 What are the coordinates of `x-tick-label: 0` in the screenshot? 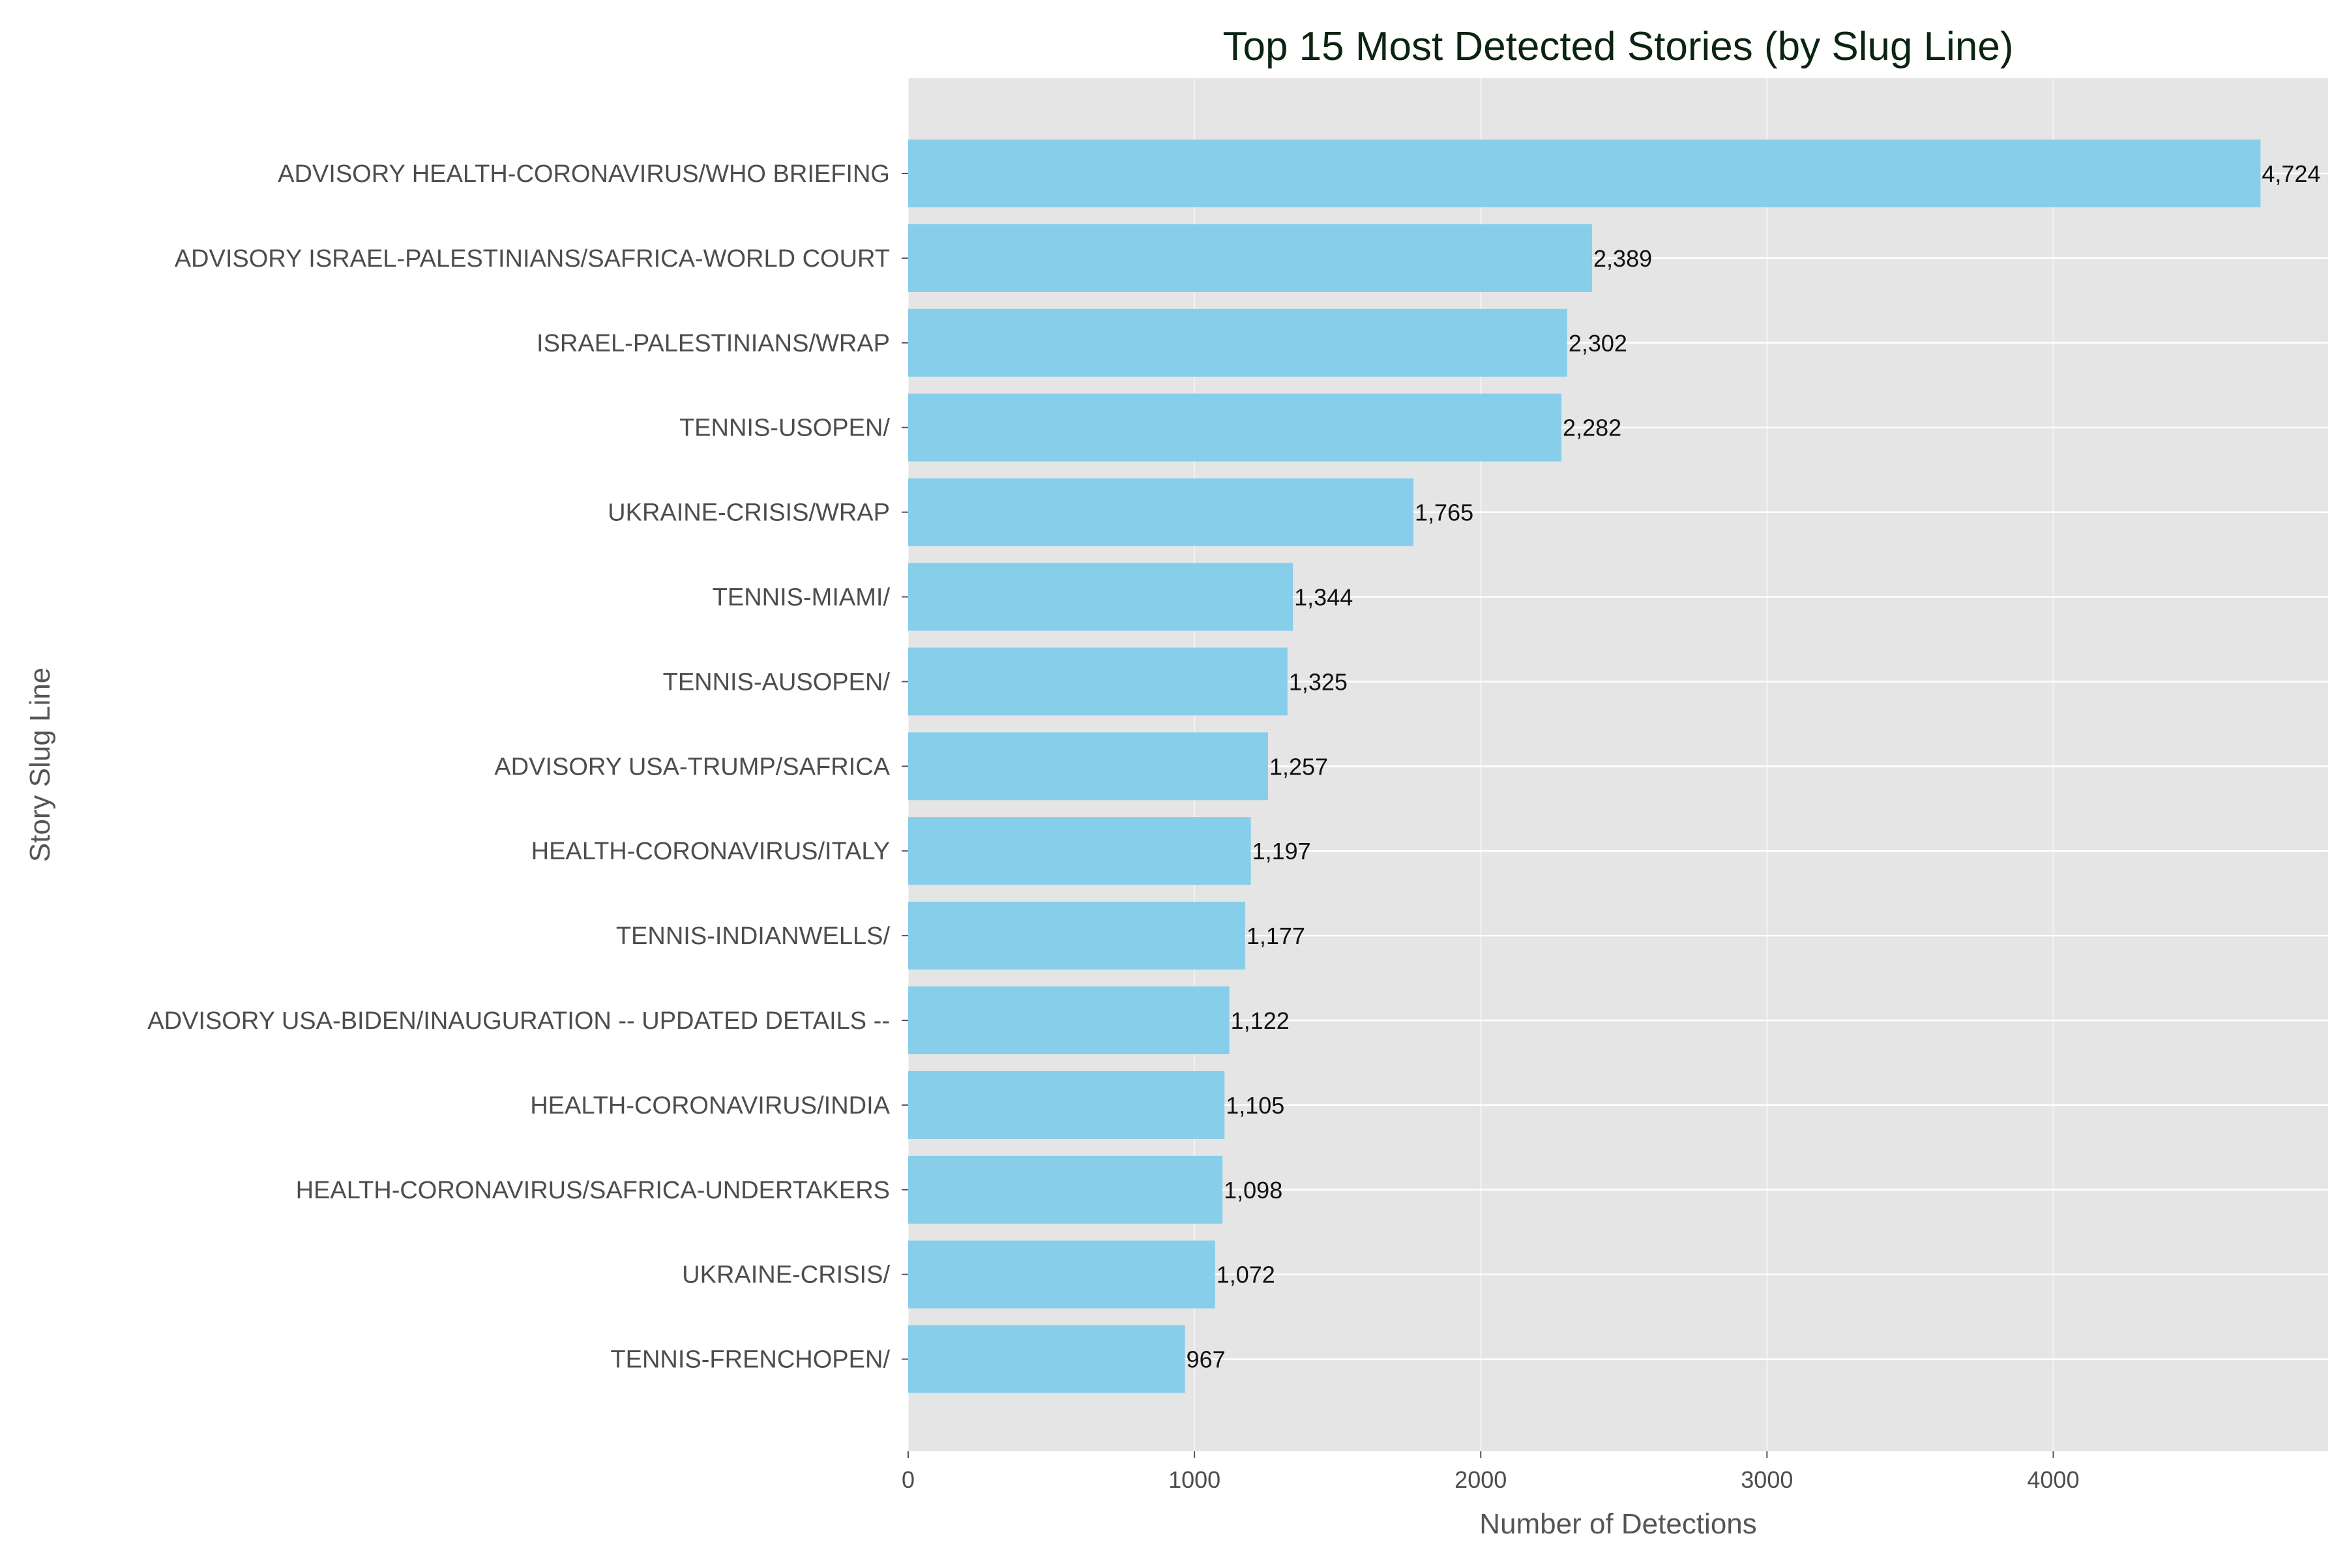 It's located at (908, 1479).